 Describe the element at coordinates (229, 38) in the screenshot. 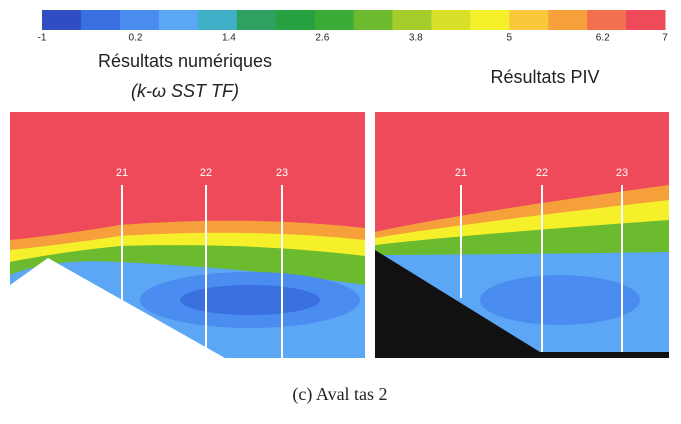

I see `colorbar-tick-label: 1.4` at that location.